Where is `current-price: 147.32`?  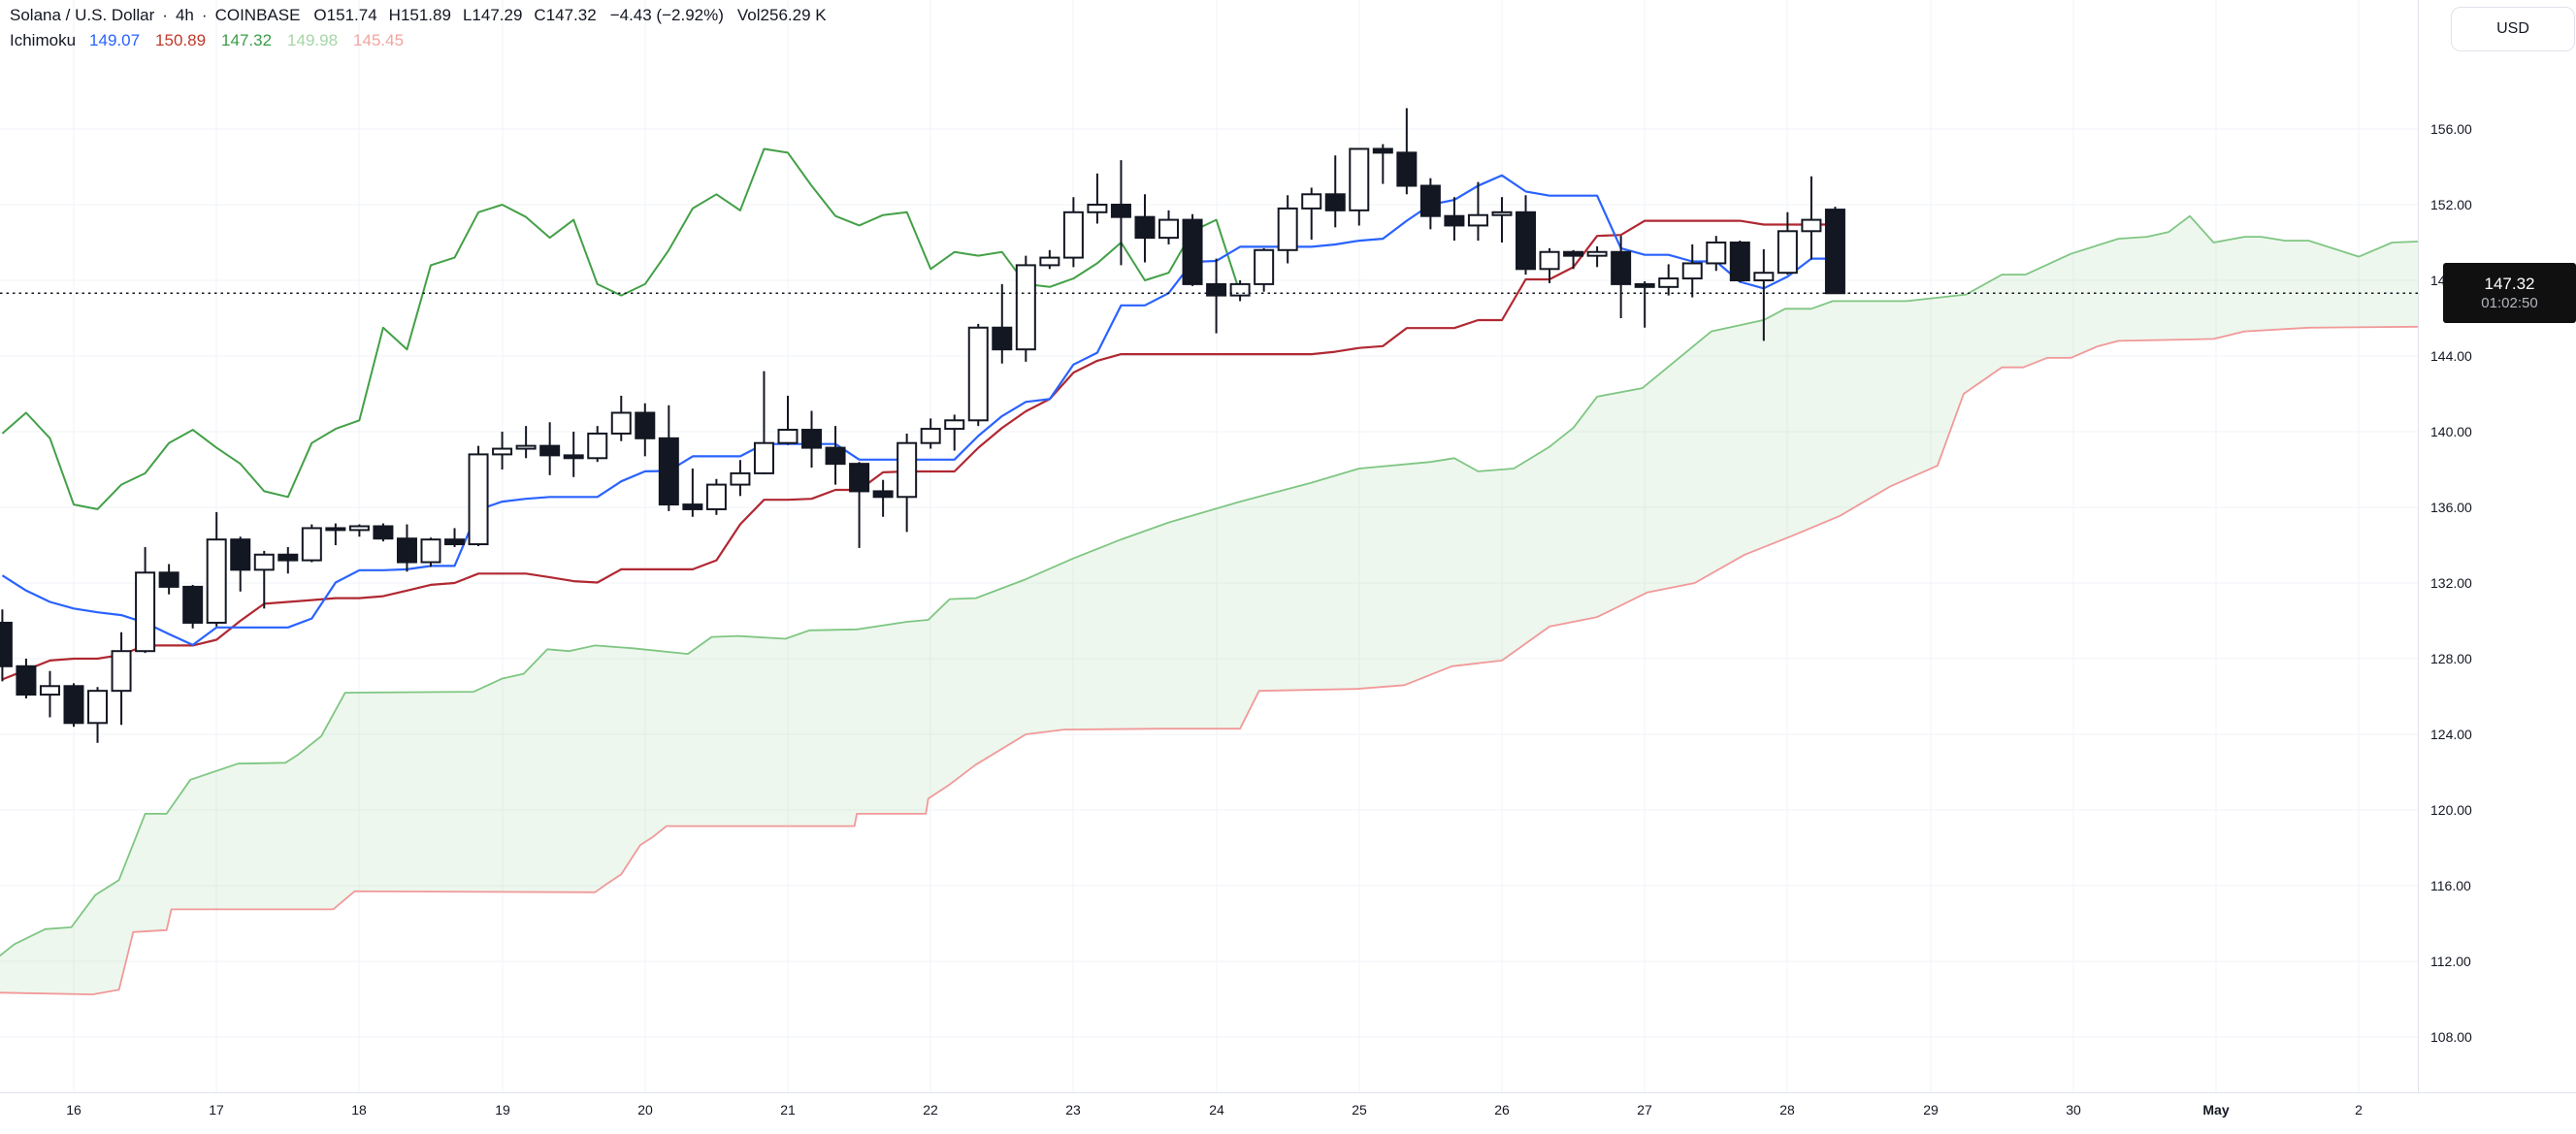 current-price: 147.32 is located at coordinates (2509, 284).